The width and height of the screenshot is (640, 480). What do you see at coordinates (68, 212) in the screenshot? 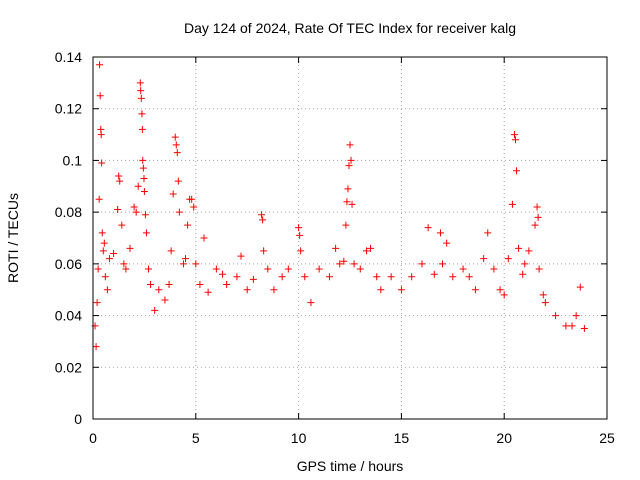
I see `y-tick-label: 0.08` at bounding box center [68, 212].